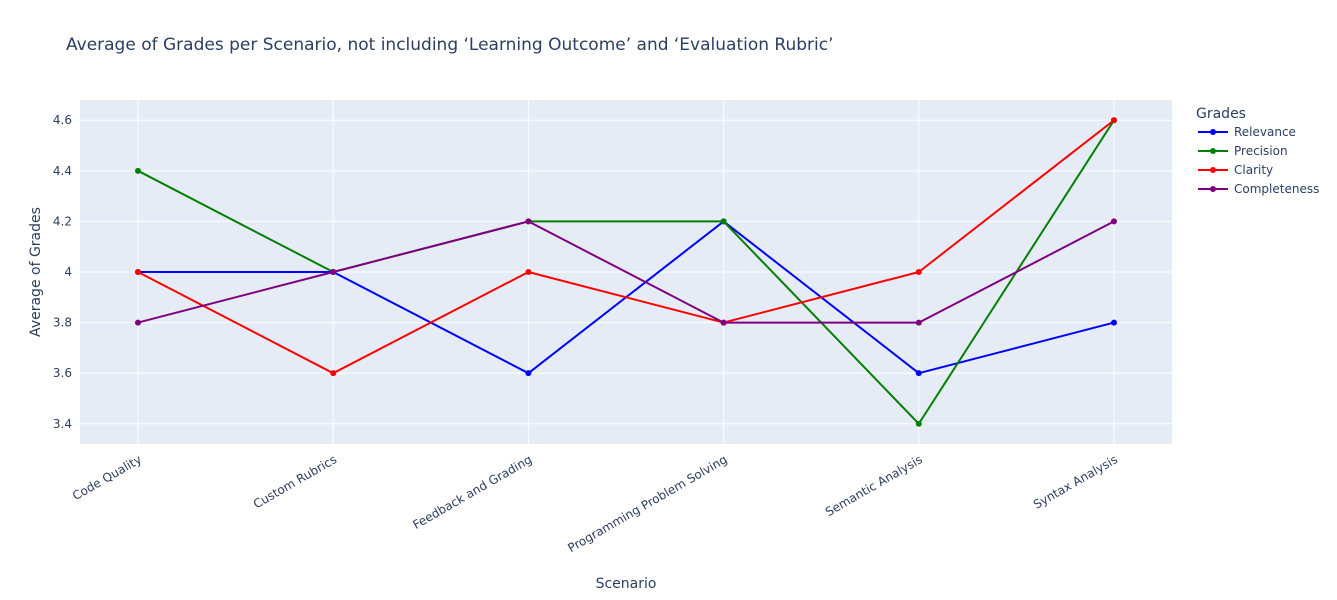 This screenshot has width=1337, height=600. Describe the element at coordinates (107, 477) in the screenshot. I see `x-tick-label: Code Quality` at that location.